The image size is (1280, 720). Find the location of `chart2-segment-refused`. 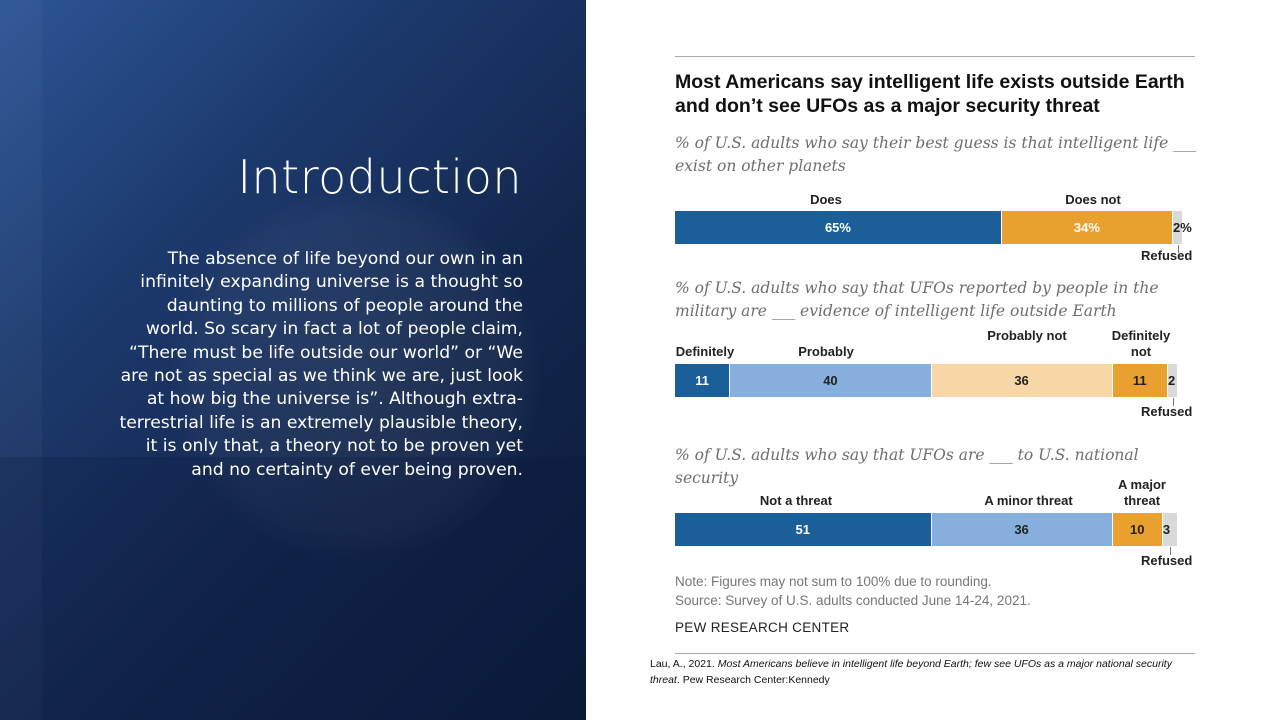

chart2-segment-refused is located at coordinates (1172, 380).